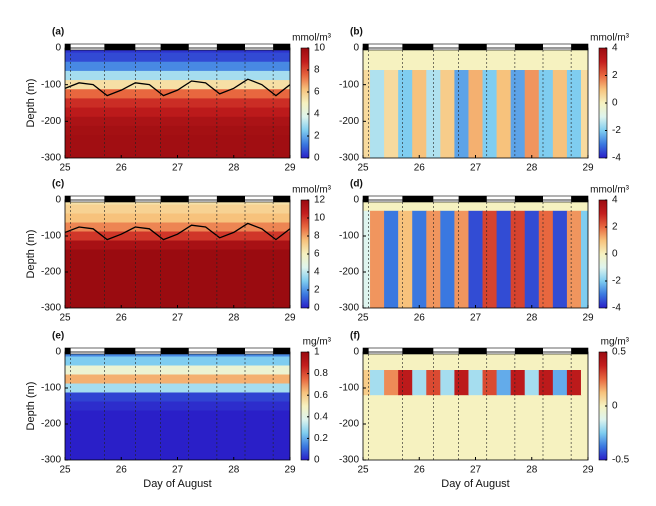 This screenshot has width=656, height=506. What do you see at coordinates (349, 84) in the screenshot?
I see `y-tick-label: -100` at bounding box center [349, 84].